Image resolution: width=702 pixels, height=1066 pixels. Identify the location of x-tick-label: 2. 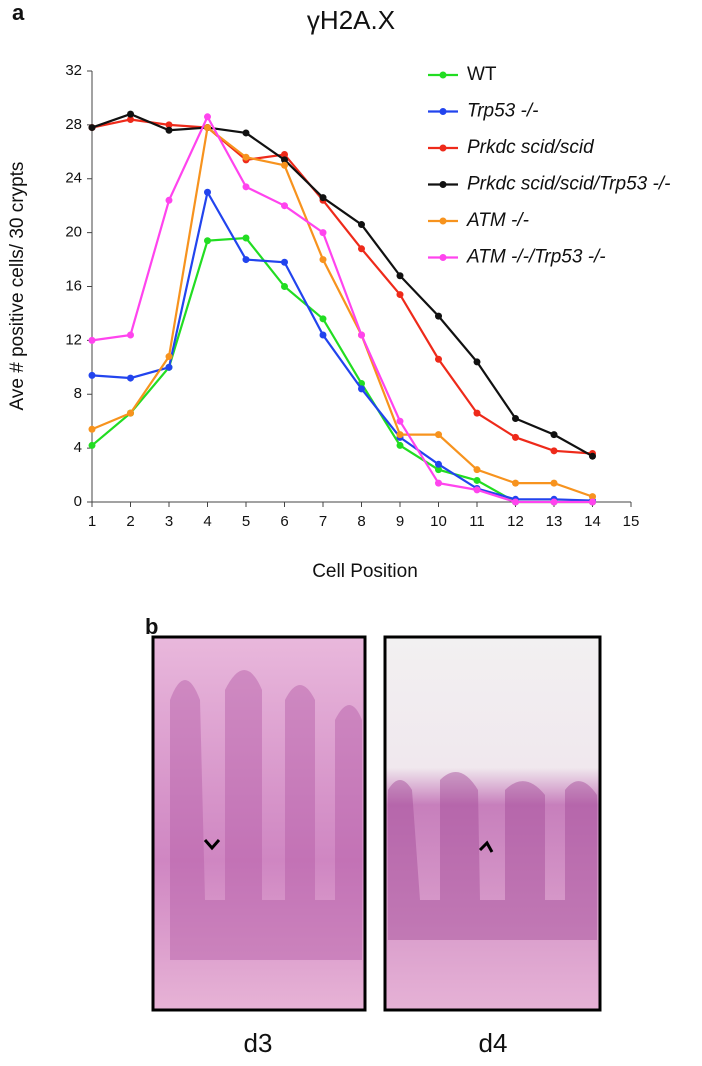
(130, 521).